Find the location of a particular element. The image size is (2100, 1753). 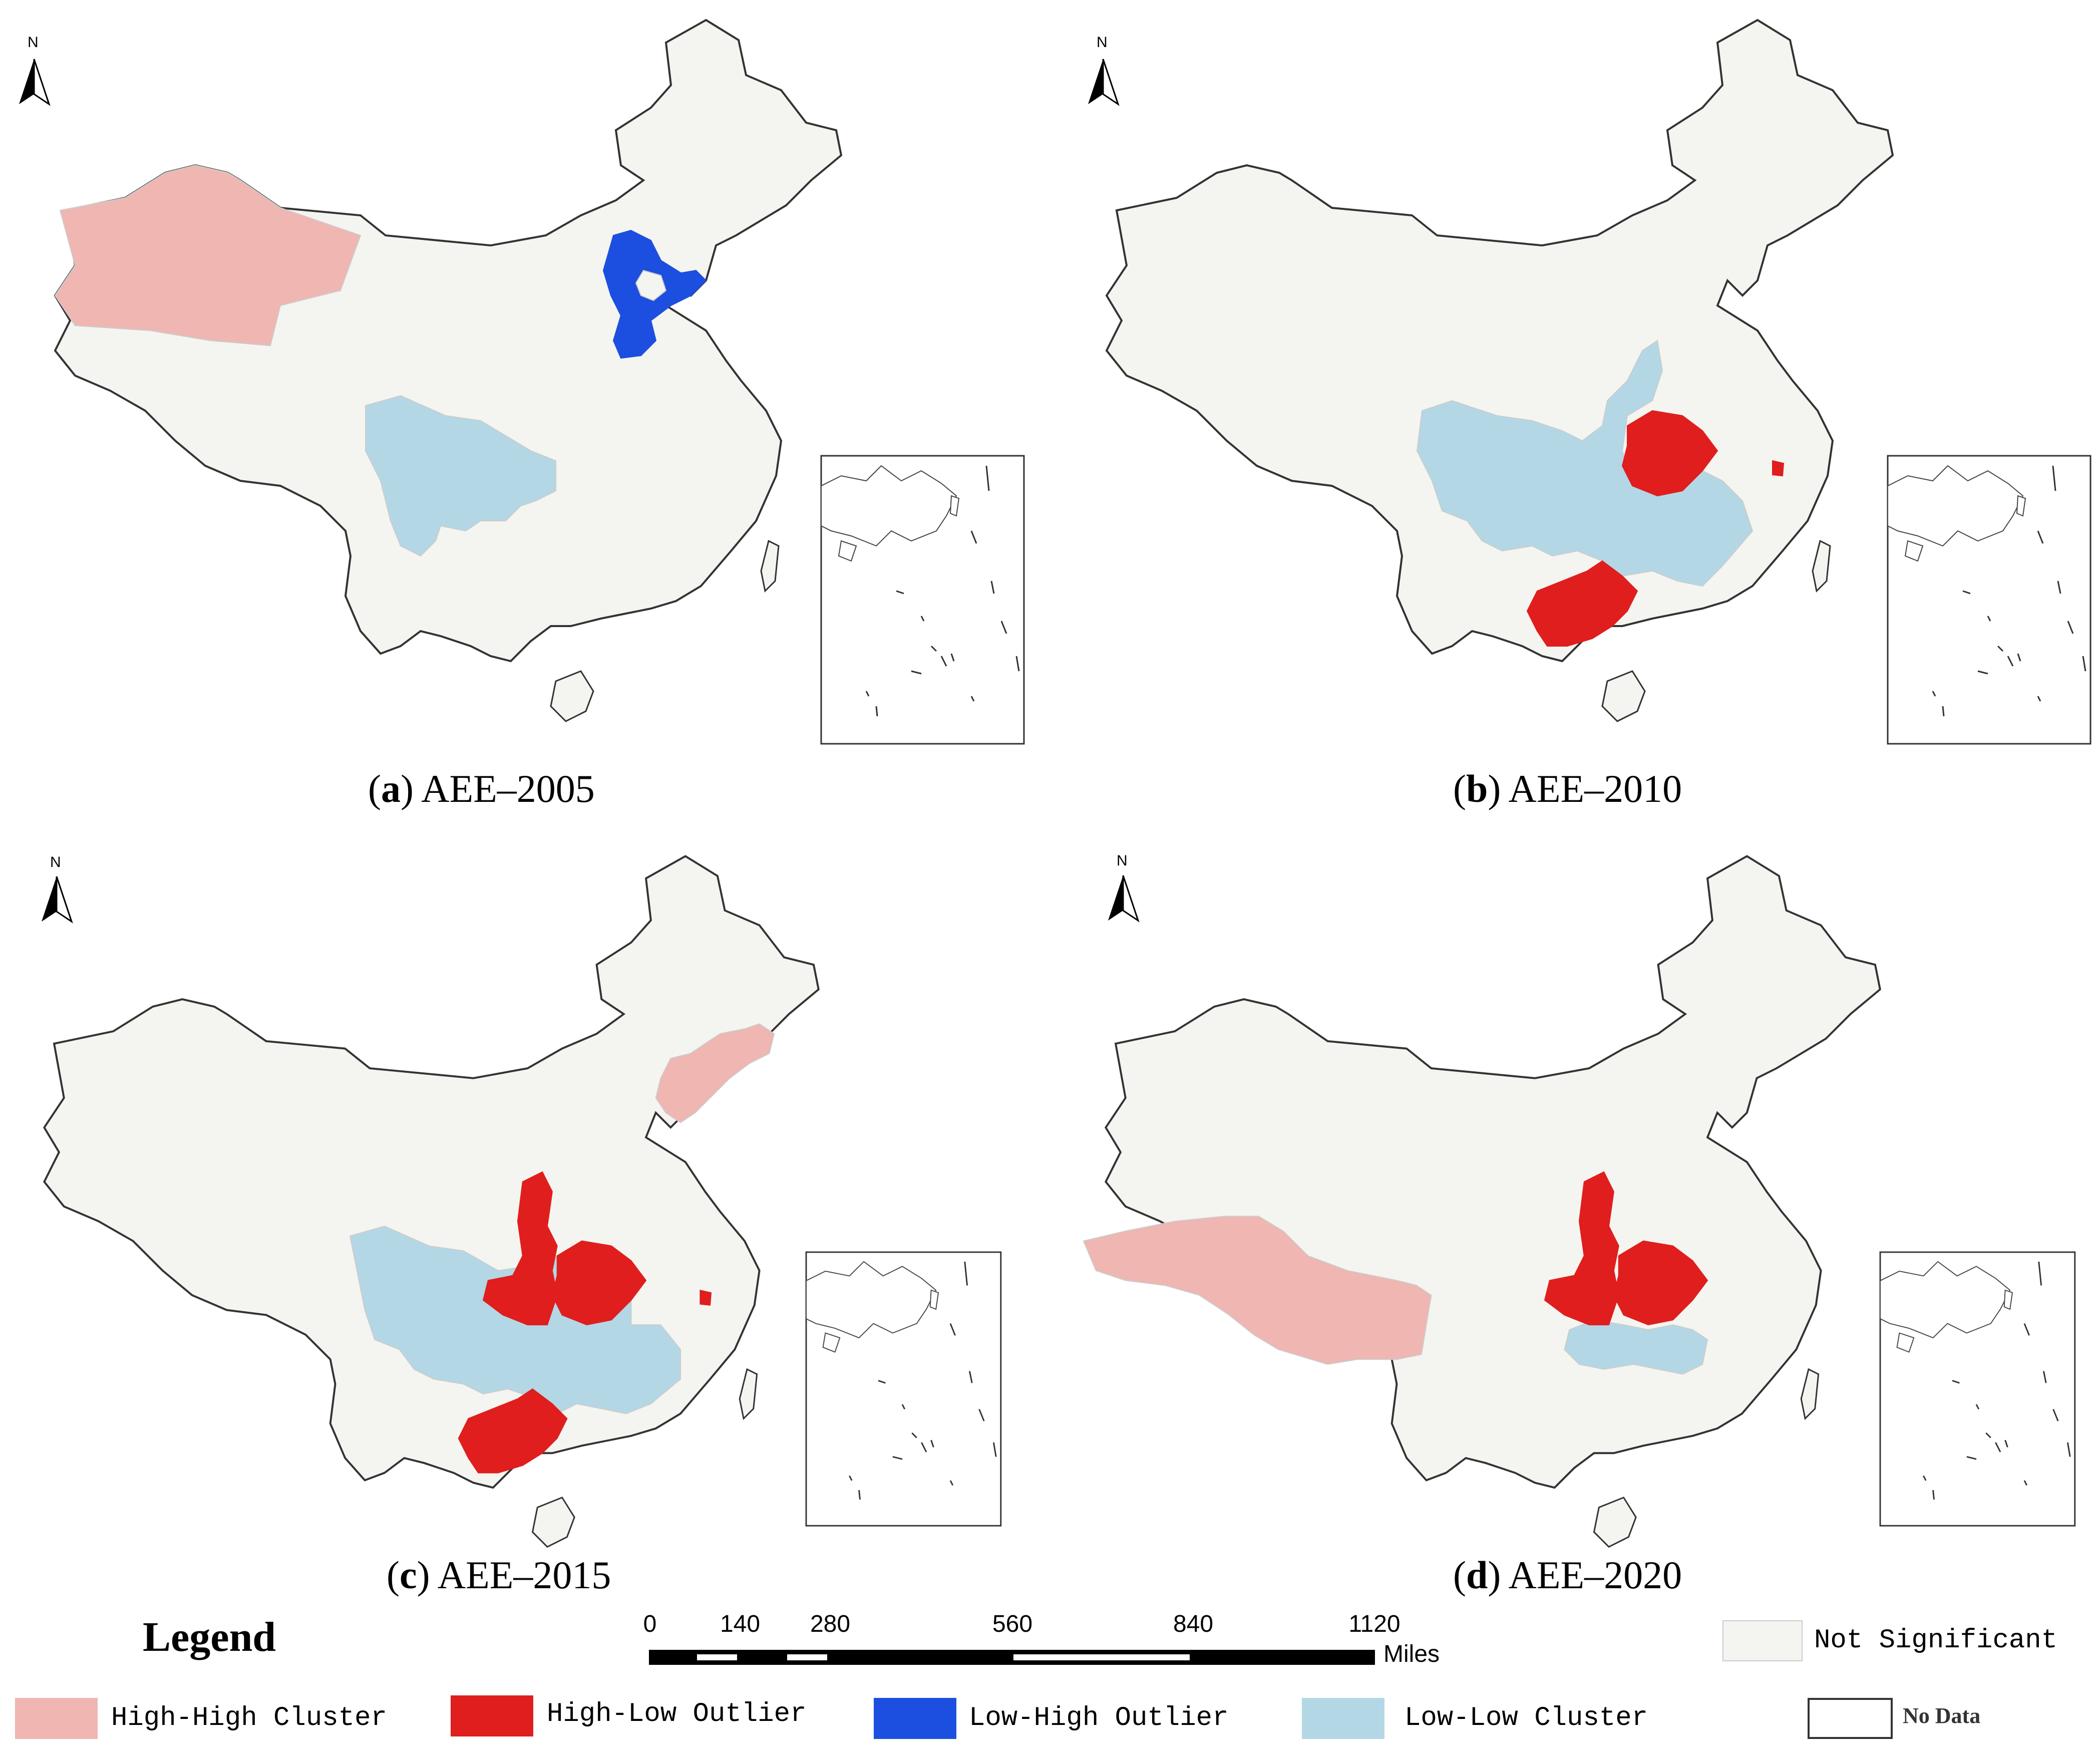

caption-title-d: AEE–2020 is located at coordinates (1595, 1575).